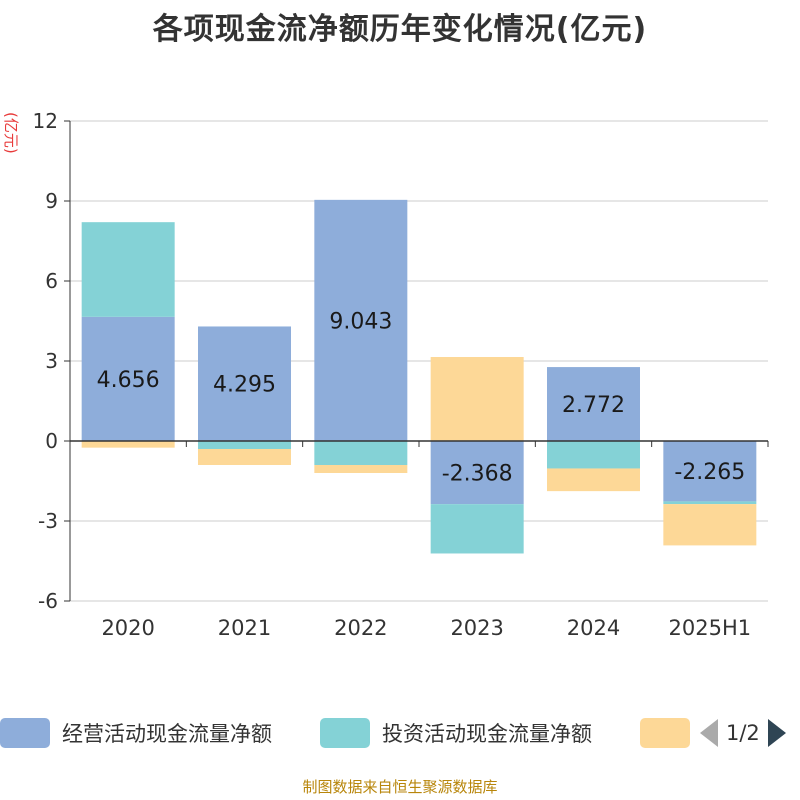  I want to click on legend-pager: 1/2, so click(743, 733).